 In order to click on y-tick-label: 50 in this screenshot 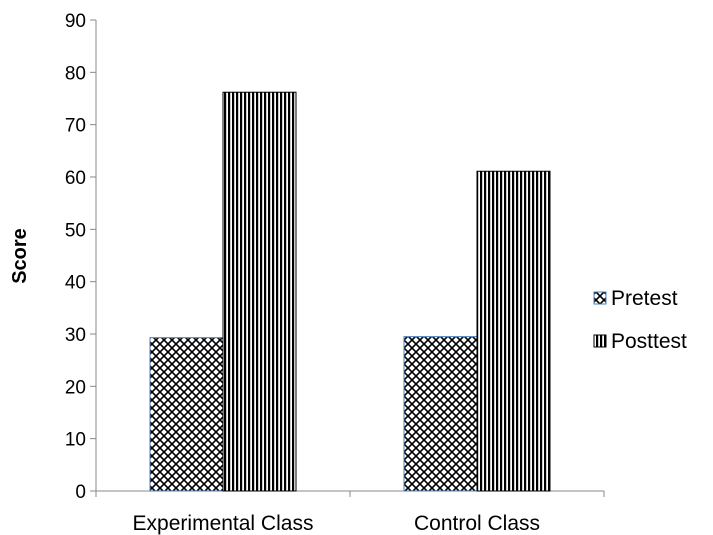, I will do `click(75, 230)`.